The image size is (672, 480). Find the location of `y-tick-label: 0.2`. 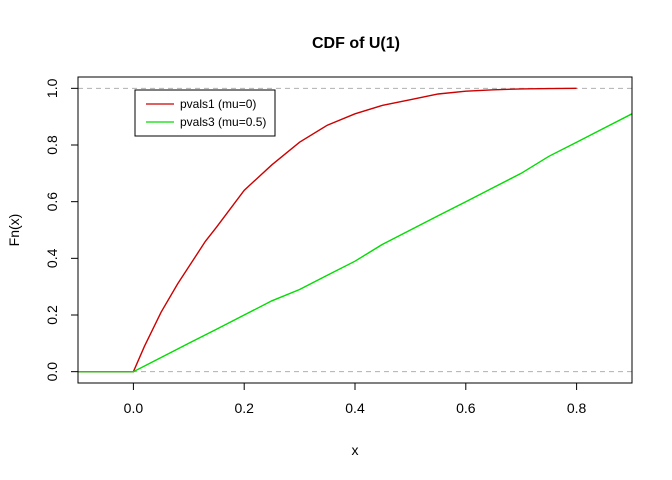

y-tick-label: 0.2 is located at coordinates (52, 315).